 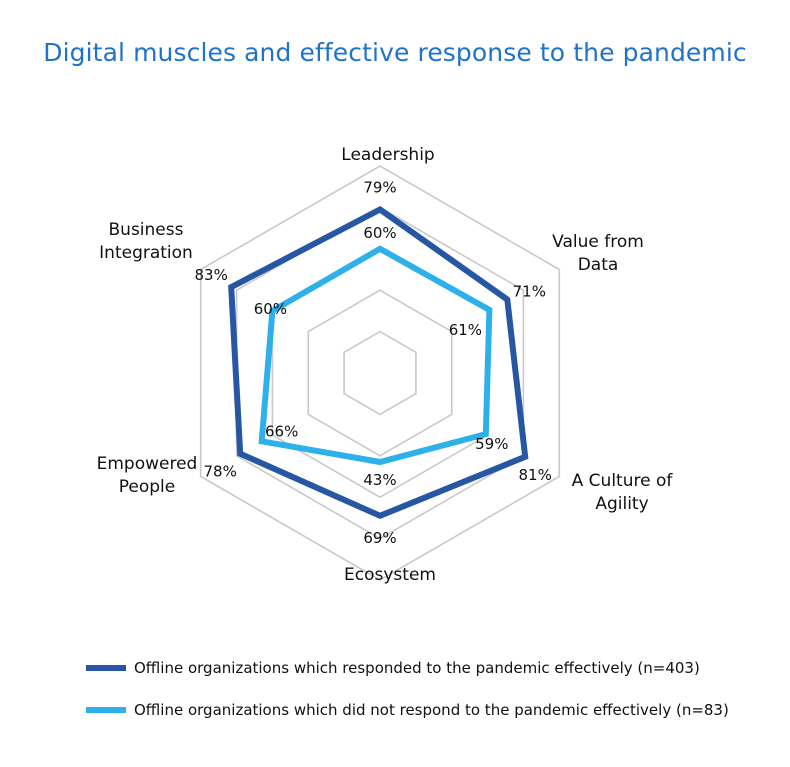 What do you see at coordinates (387, 155) in the screenshot?
I see `category-label-leadership: Leadership` at bounding box center [387, 155].